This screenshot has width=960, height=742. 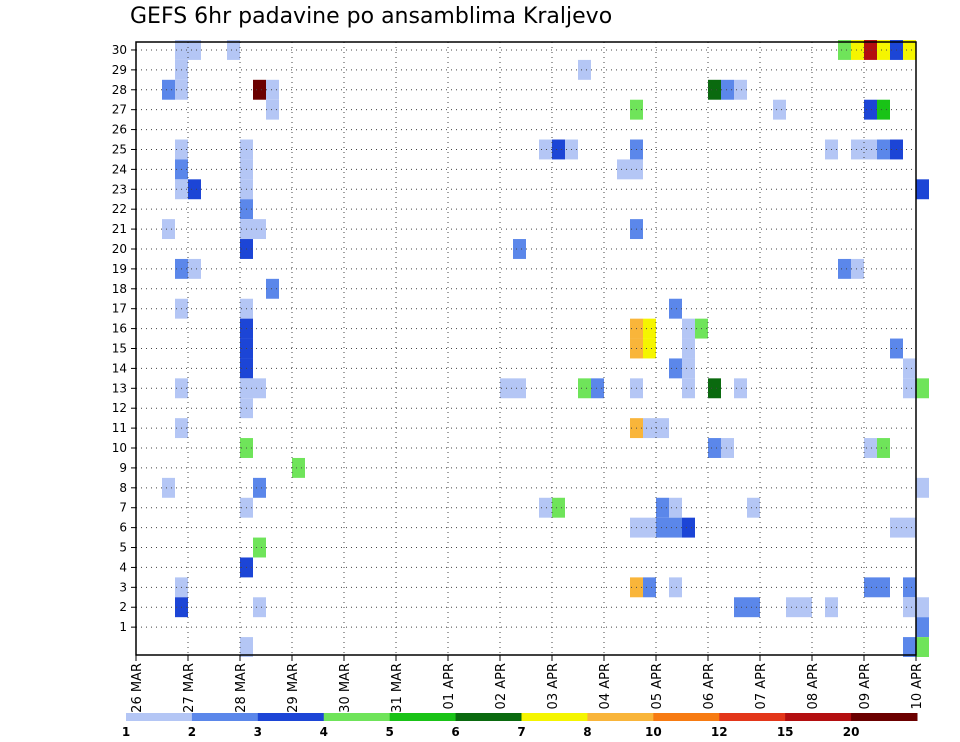 I want to click on x-tick-label: 07 APR, so click(x=761, y=686).